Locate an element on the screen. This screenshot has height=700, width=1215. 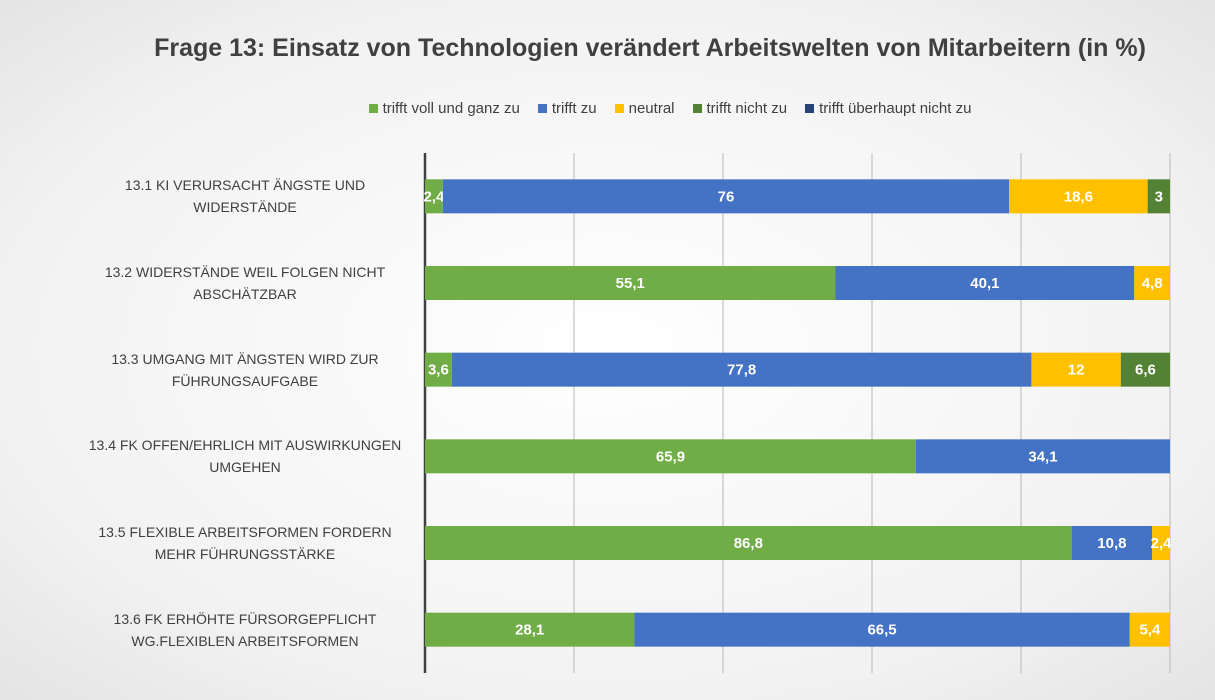
legend-item: trifft voll und ganz zu is located at coordinates (444, 108).